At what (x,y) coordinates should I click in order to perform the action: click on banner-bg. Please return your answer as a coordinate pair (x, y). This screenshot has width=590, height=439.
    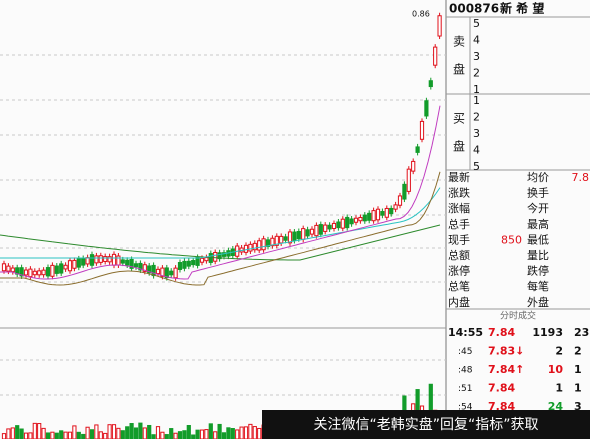
    Looking at the image, I should click on (426, 424).